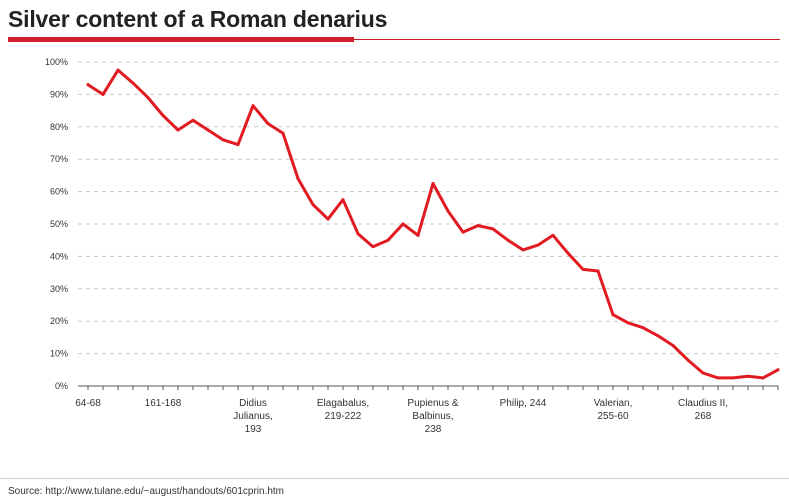 This screenshot has width=789, height=504. I want to click on y-tick-label: 0%, so click(61, 386).